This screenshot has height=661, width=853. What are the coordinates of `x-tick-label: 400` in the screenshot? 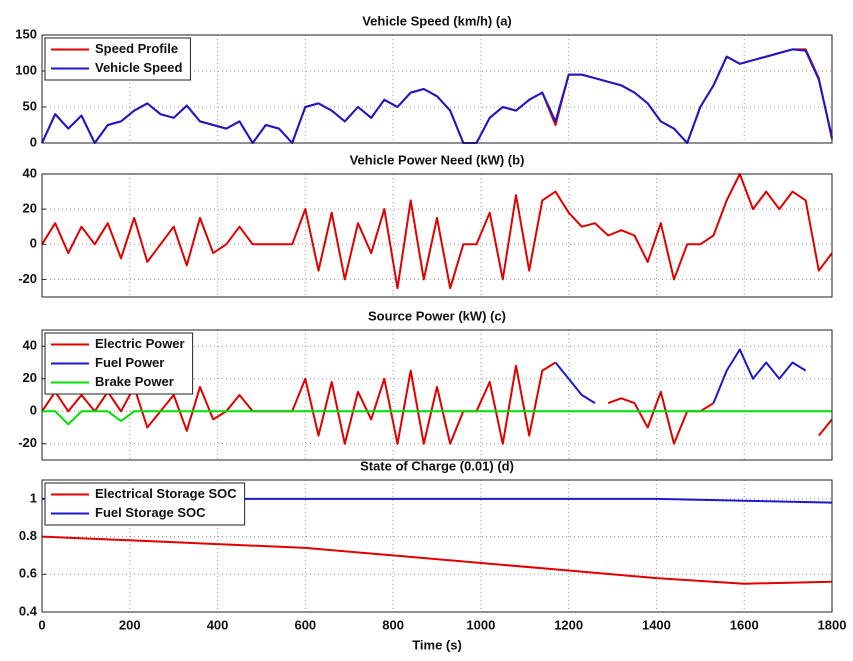 It's located at (218, 624).